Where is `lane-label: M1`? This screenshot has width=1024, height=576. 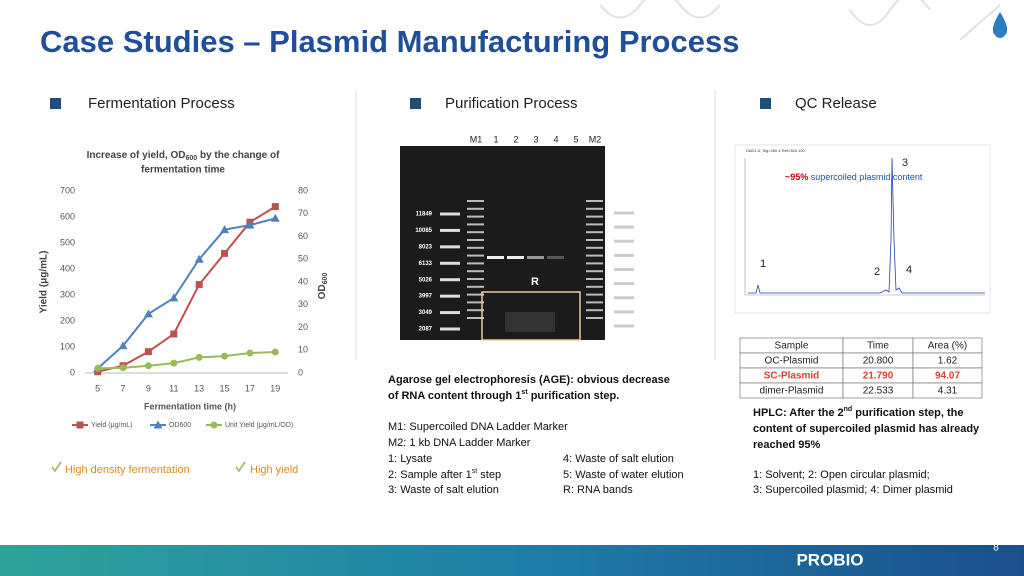 lane-label: M1 is located at coordinates (476, 139).